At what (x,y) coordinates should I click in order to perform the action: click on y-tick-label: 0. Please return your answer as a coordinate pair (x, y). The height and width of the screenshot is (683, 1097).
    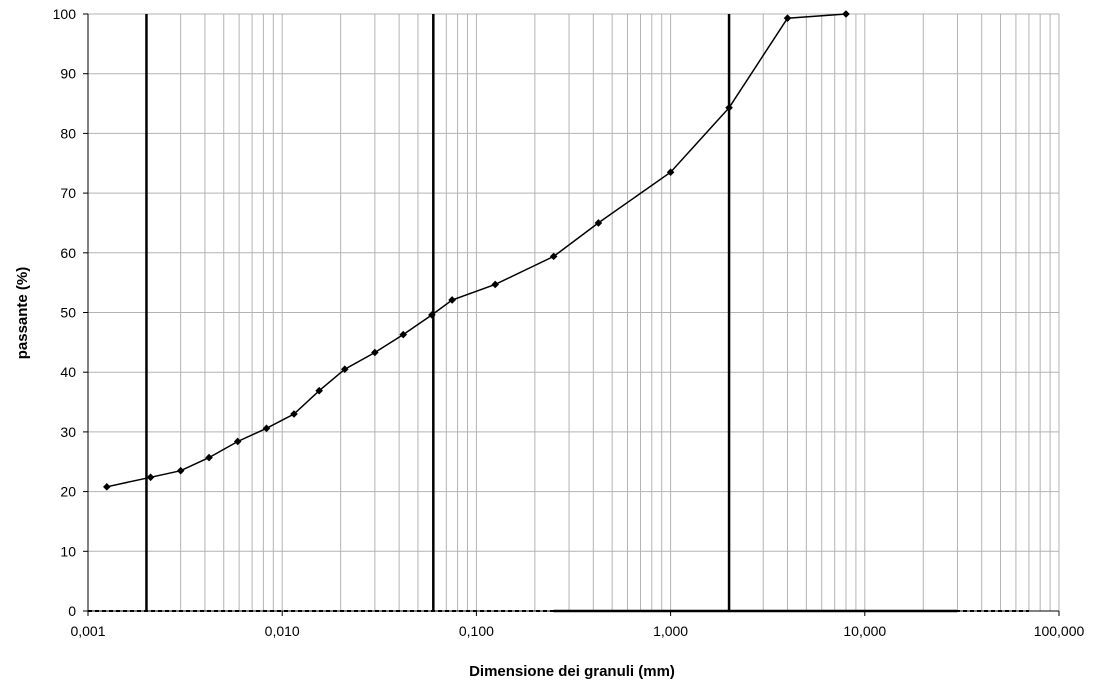
    Looking at the image, I should click on (72, 611).